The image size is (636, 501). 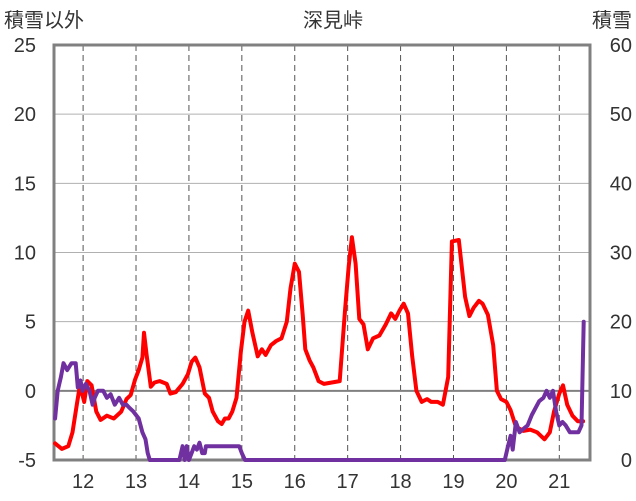 What do you see at coordinates (27, 461) in the screenshot?
I see `y-left-tick-label: -5` at bounding box center [27, 461].